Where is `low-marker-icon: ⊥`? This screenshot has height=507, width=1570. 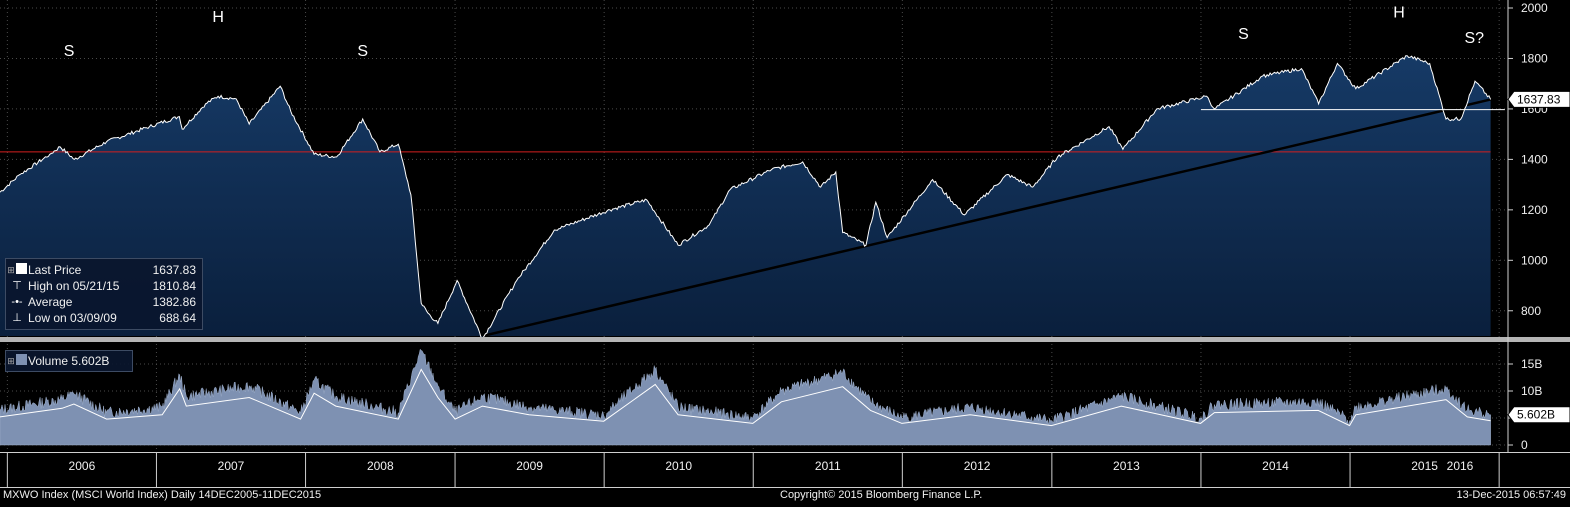
low-marker-icon: ⊥ is located at coordinates (17, 318).